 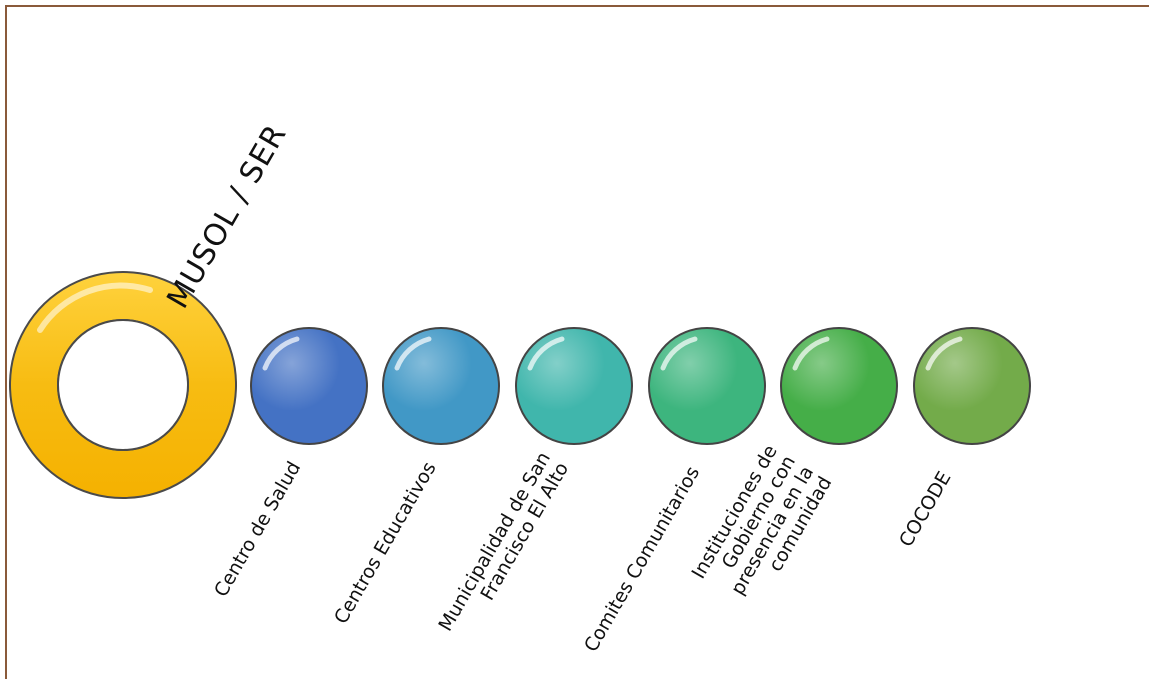 I want to click on node-layer, so click(x=640, y=386).